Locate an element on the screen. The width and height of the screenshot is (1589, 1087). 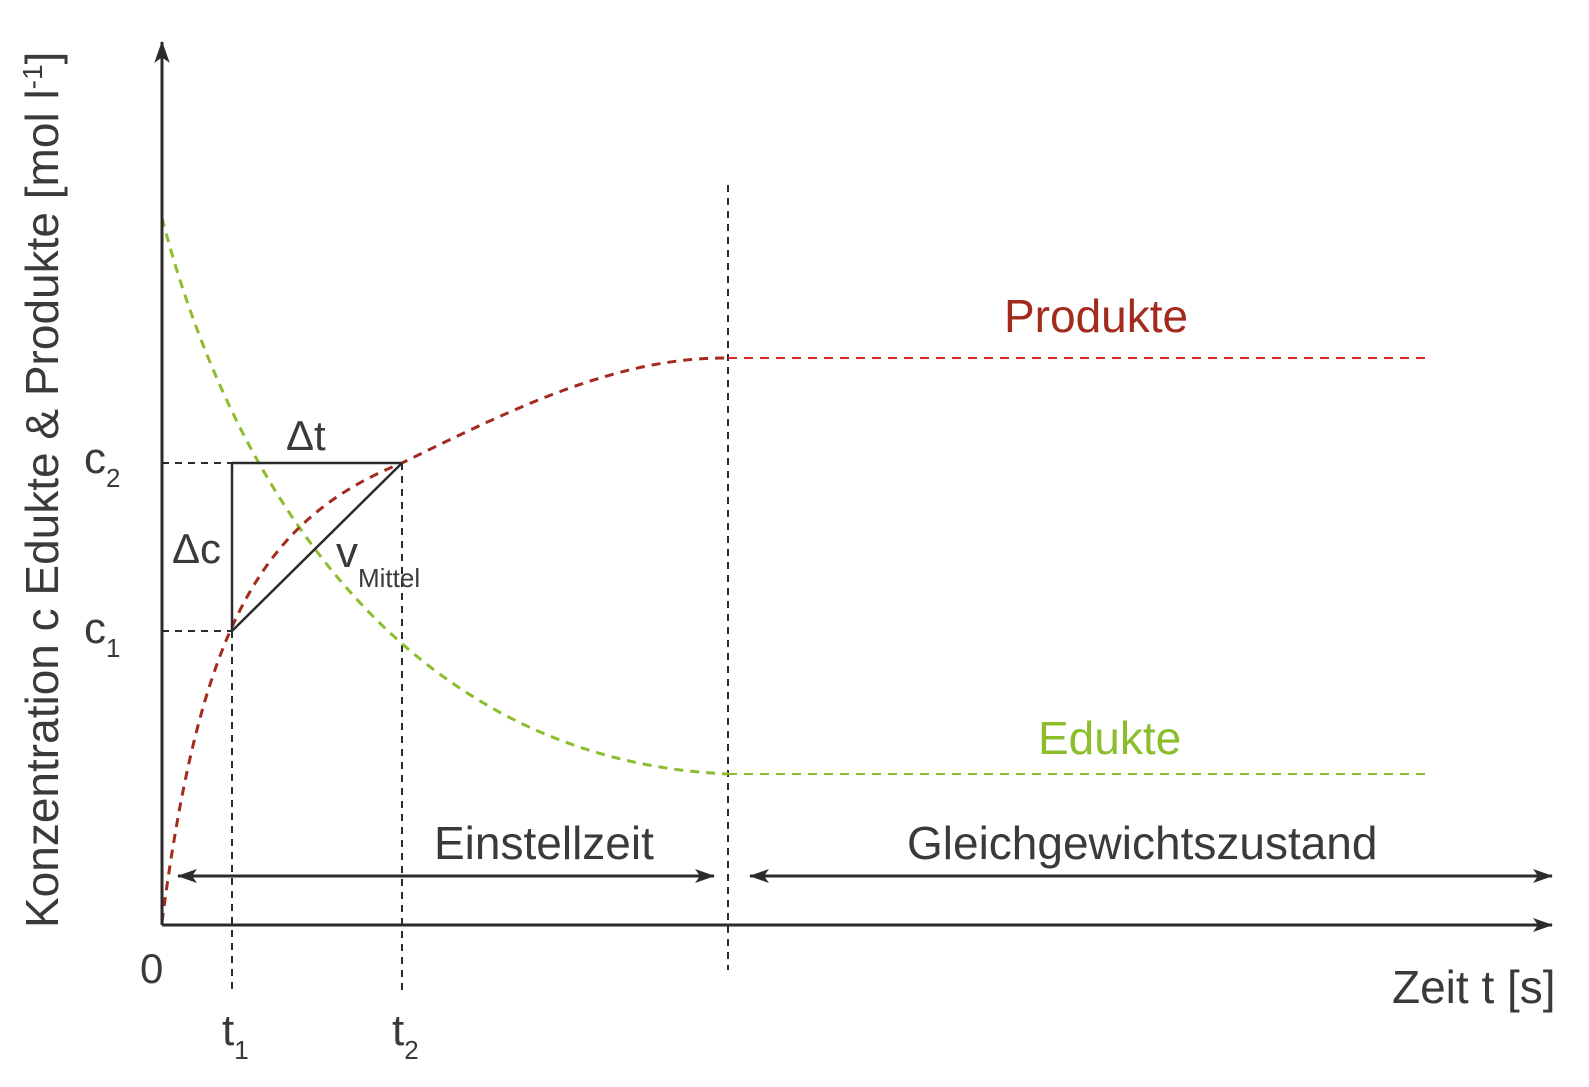
delta-t-label: Δt is located at coordinates (306, 435).